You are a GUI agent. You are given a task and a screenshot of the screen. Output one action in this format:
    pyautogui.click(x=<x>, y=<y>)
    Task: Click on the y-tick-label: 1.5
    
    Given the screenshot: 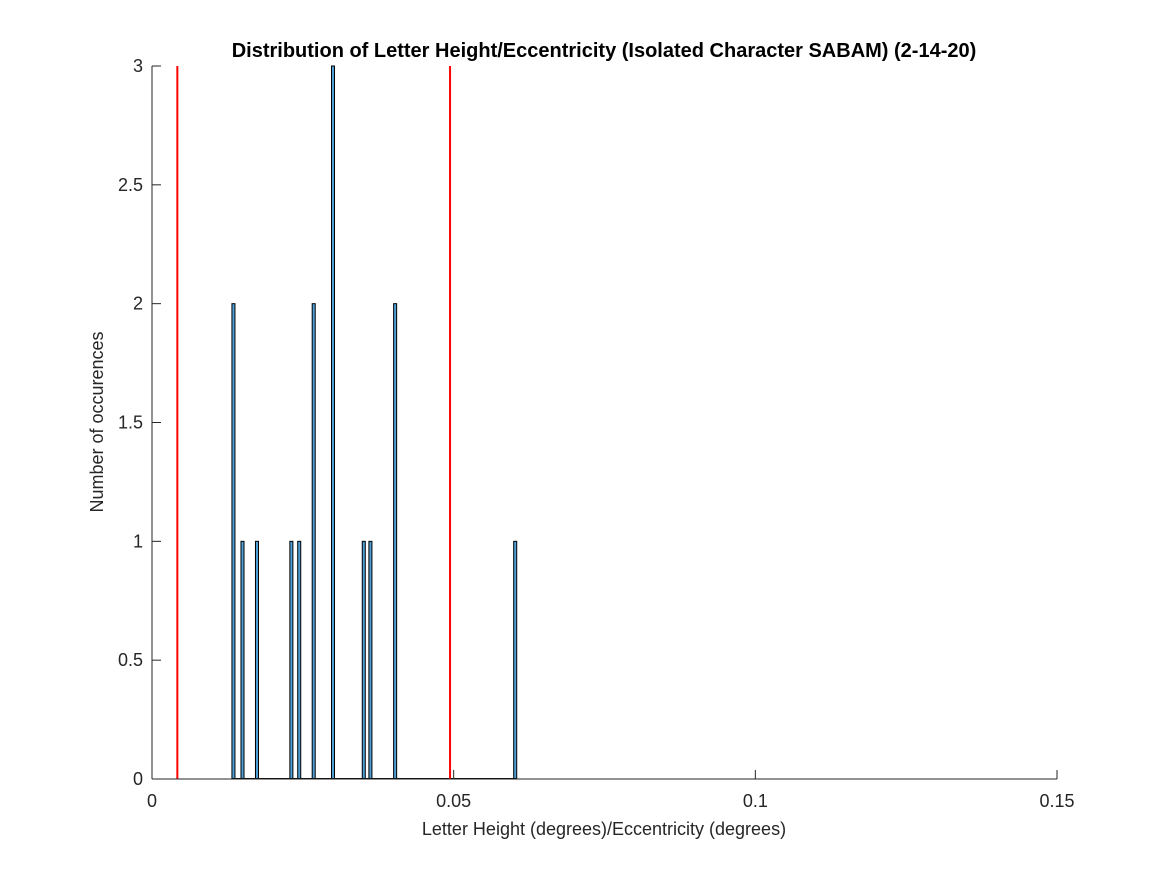 What is the action you would take?
    pyautogui.click(x=130, y=423)
    